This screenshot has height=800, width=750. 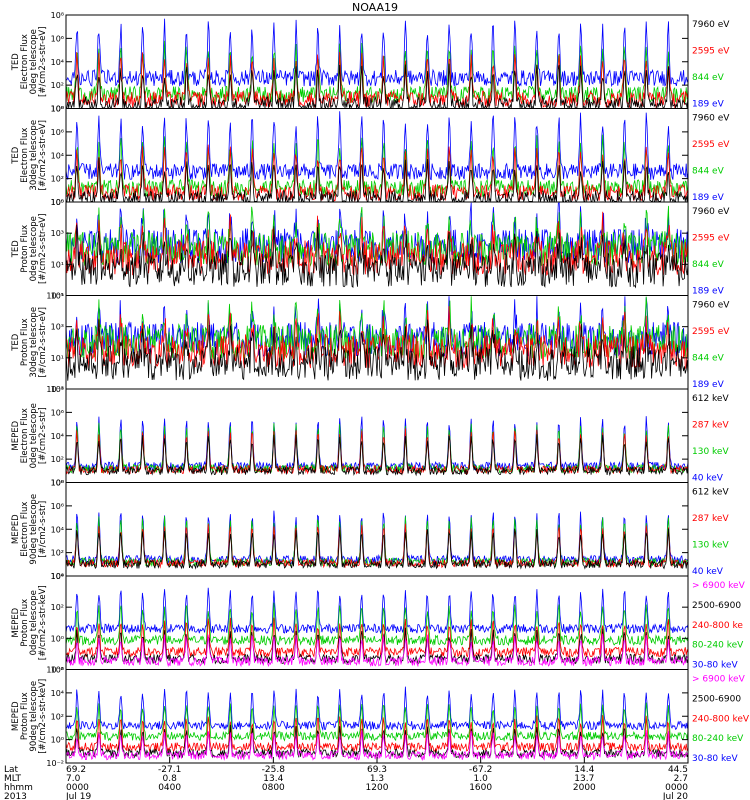 What do you see at coordinates (13, 779) in the screenshot?
I see `x-row-label: MLT` at bounding box center [13, 779].